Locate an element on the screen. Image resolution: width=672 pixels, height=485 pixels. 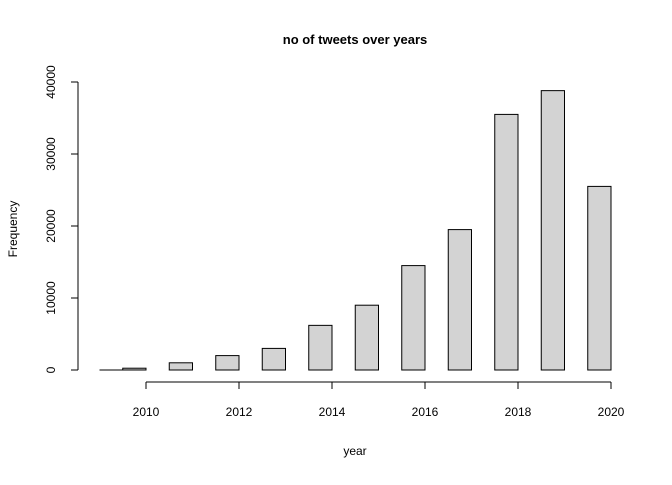
x-axis: 2010 2012 2014 2016 2018 2020 is located at coordinates (379, 400).